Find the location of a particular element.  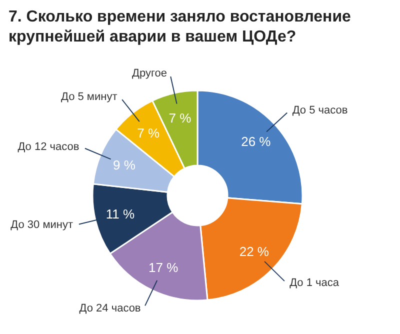

slice-label: До 12 часов is located at coordinates (49, 147).